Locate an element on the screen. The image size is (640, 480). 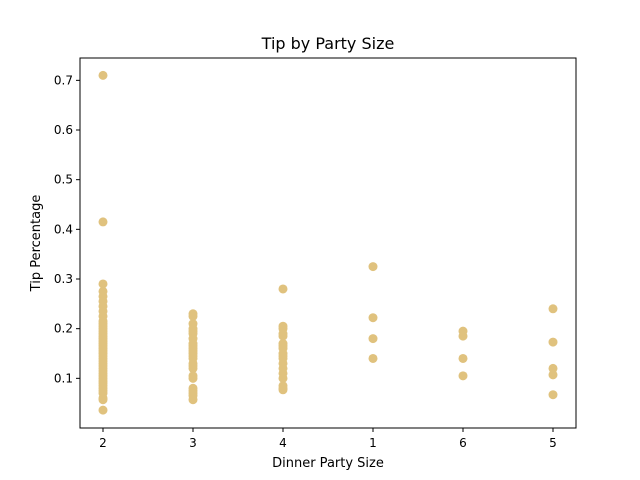
y-tick-label-4: 0.5 is located at coordinates (63, 180).